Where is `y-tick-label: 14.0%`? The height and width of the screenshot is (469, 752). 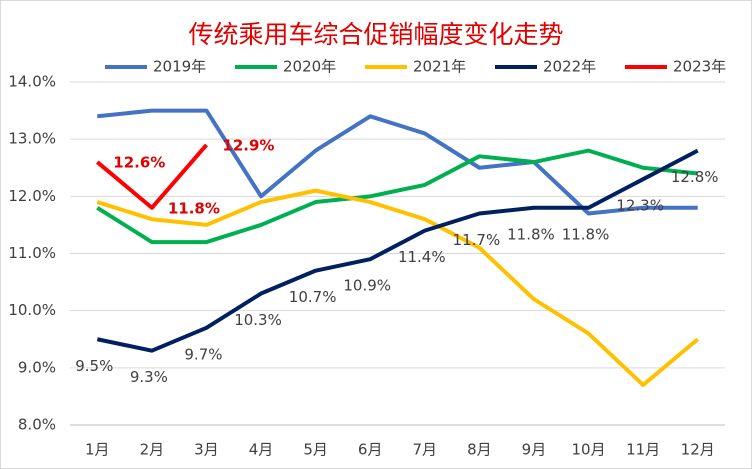
y-tick-label: 14.0% is located at coordinates (32, 82).